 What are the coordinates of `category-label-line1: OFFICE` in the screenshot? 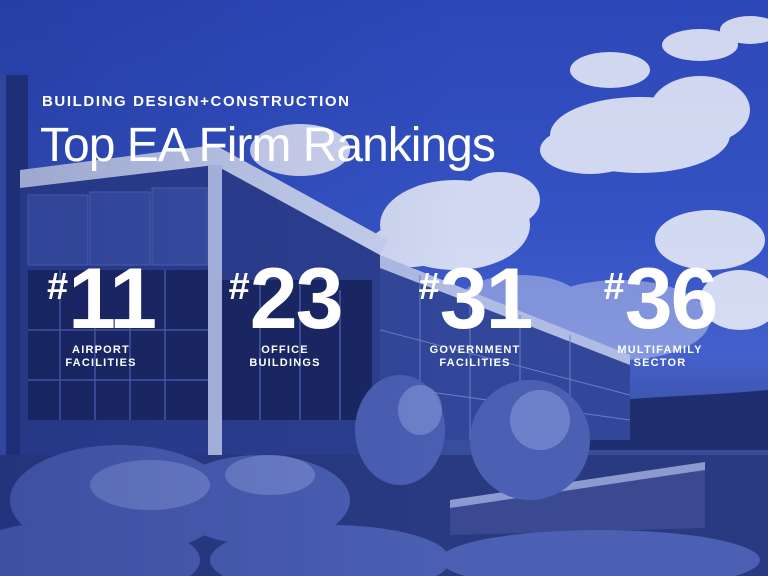 It's located at (285, 350).